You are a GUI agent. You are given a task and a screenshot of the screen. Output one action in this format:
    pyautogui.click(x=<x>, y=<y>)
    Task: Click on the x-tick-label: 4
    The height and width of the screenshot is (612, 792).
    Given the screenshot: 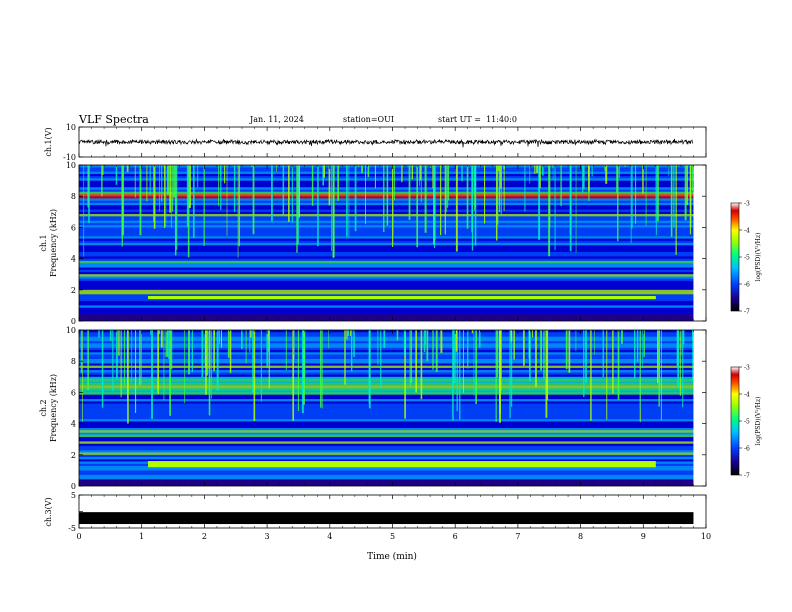 What is the action you would take?
    pyautogui.click(x=329, y=536)
    